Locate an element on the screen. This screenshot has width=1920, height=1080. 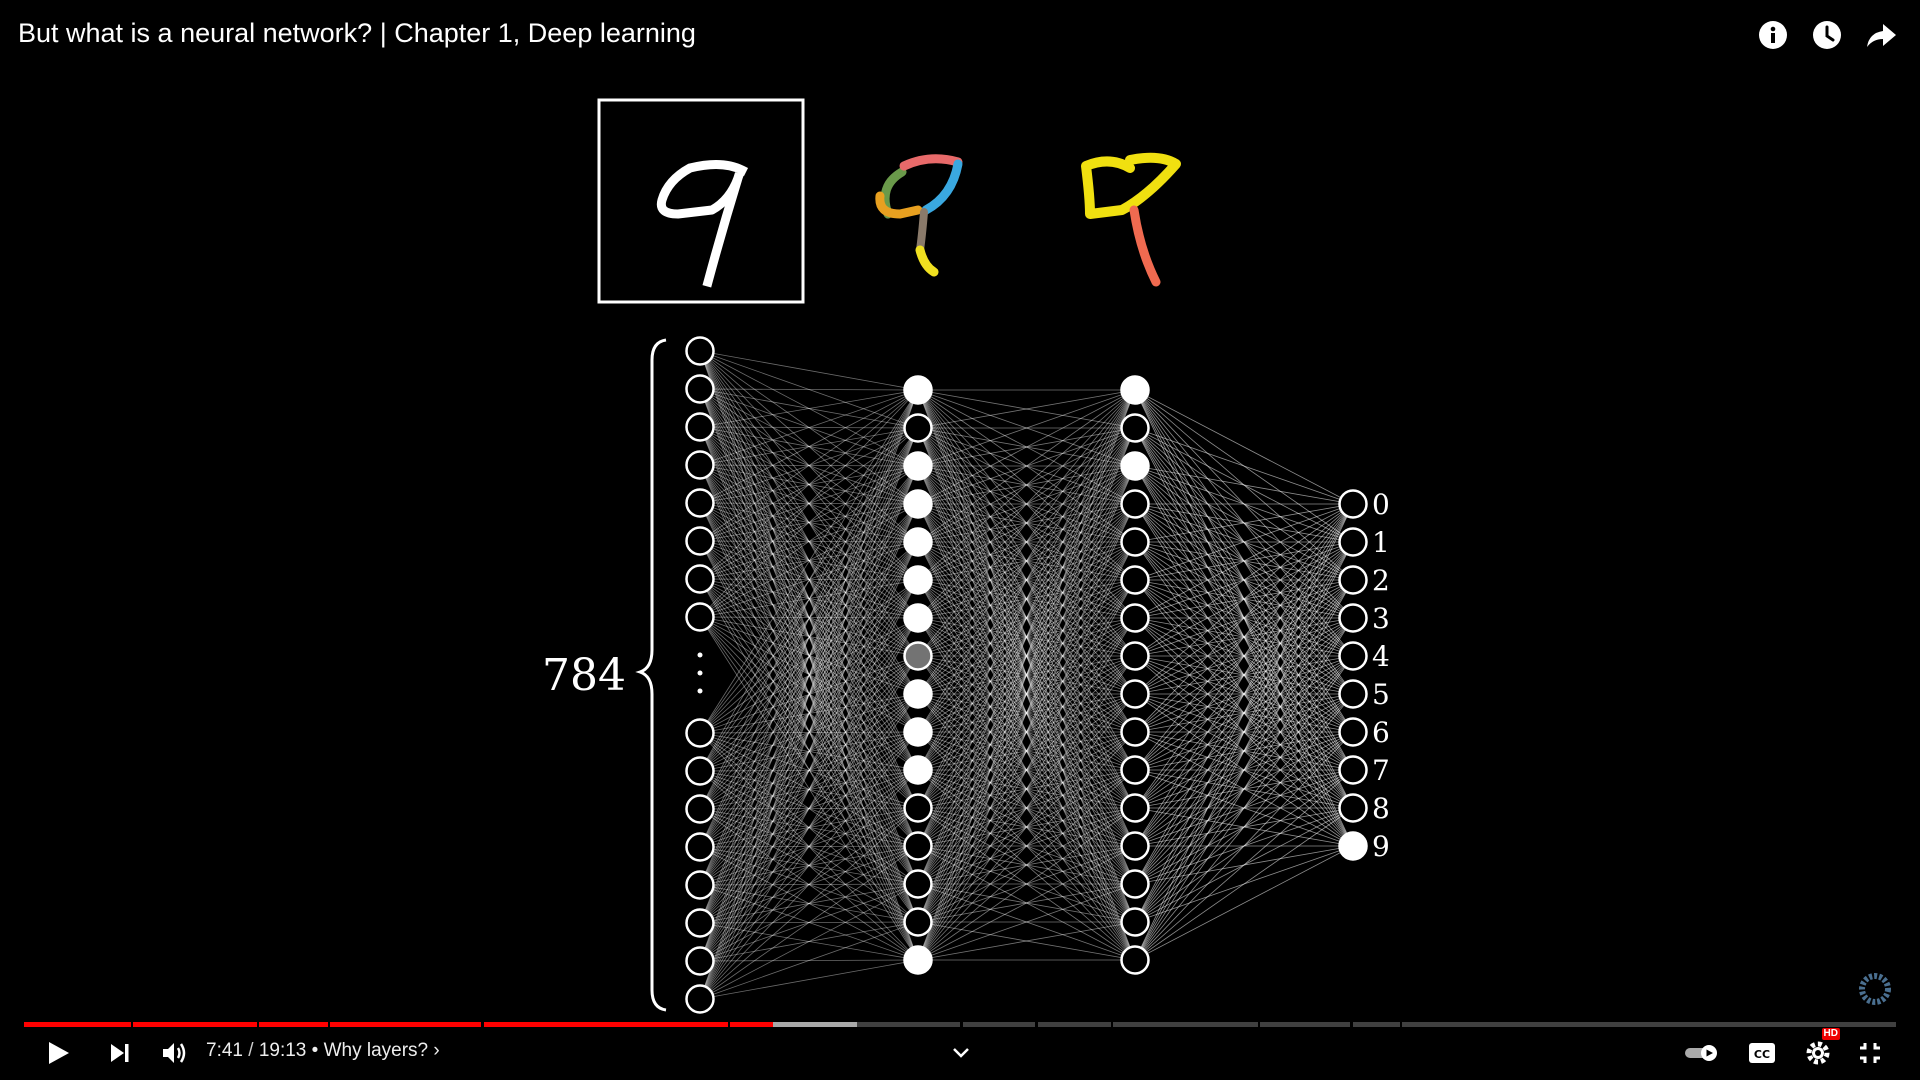
expand-description-button is located at coordinates (961, 1053).